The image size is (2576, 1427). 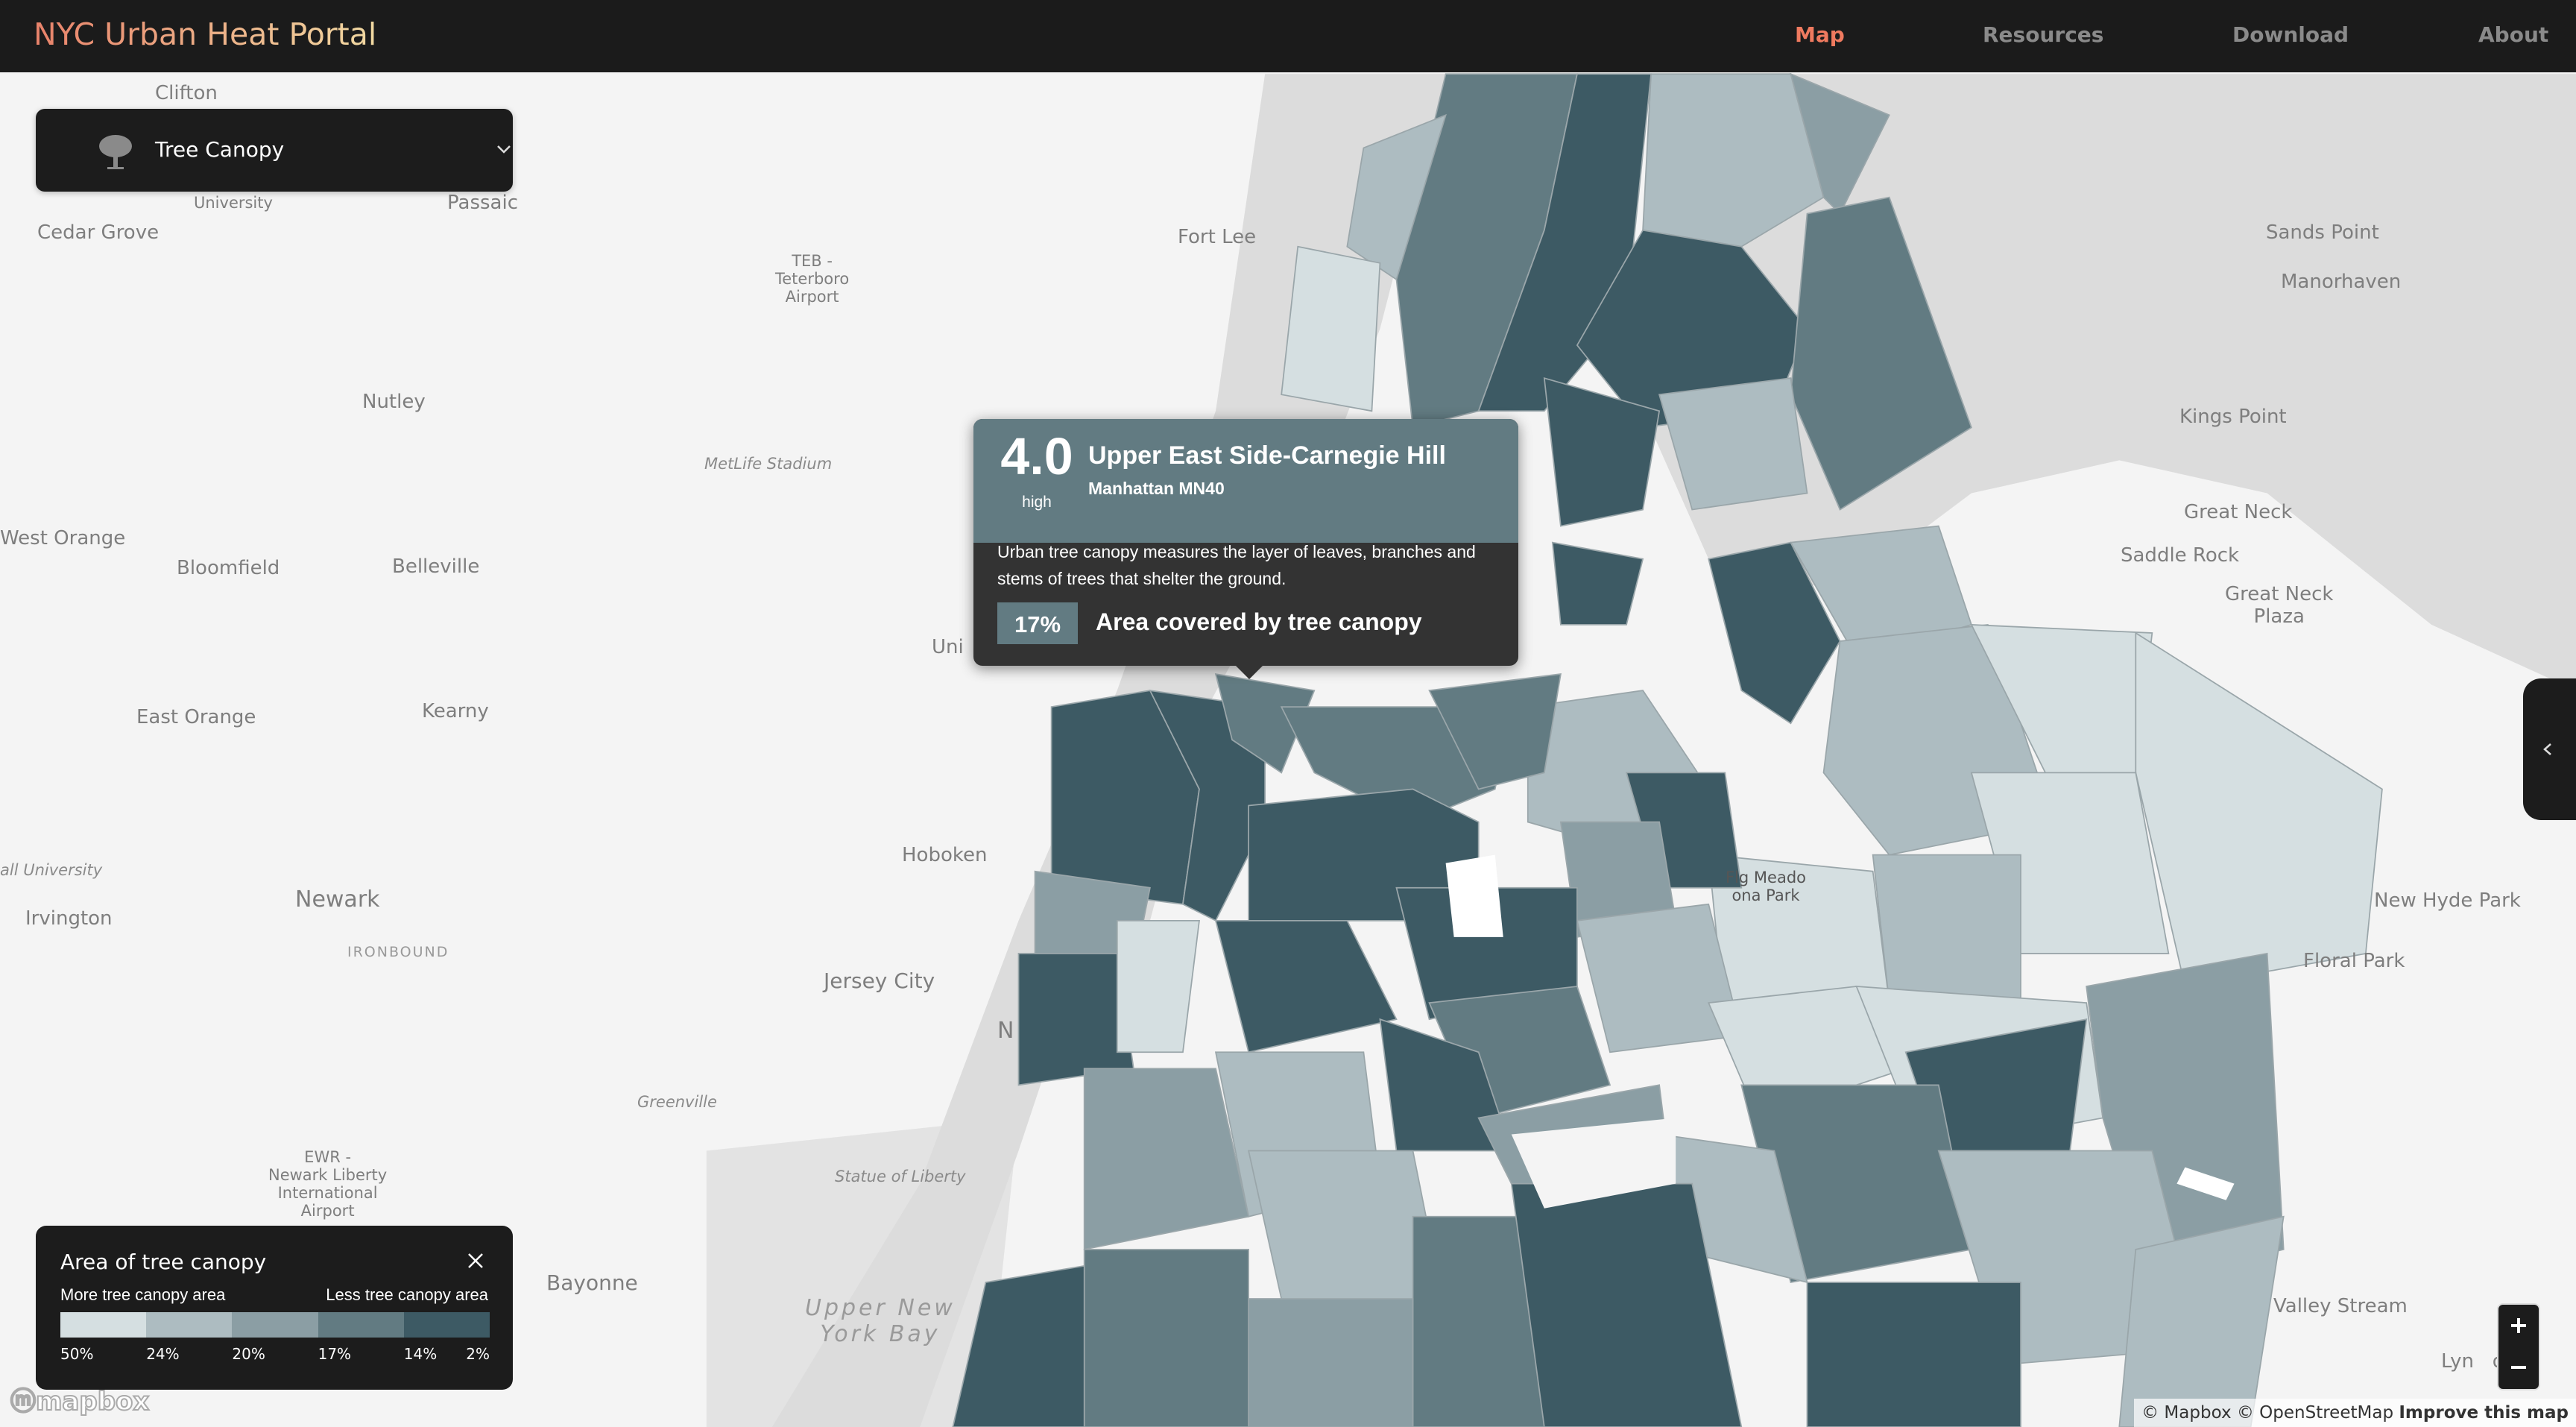 I want to click on map-label-hoboken: Hoboken, so click(x=945, y=855).